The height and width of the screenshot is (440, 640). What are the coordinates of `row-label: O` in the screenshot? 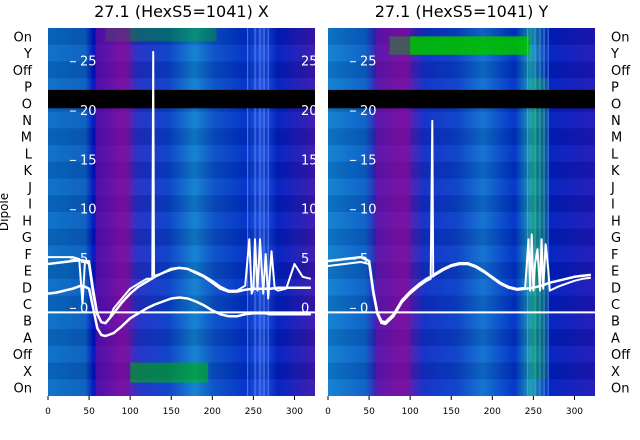 It's located at (27, 104).